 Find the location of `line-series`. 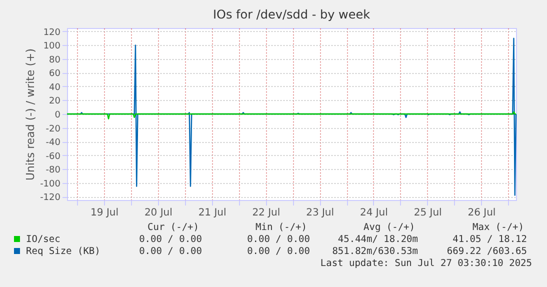

line-series is located at coordinates (291, 115).